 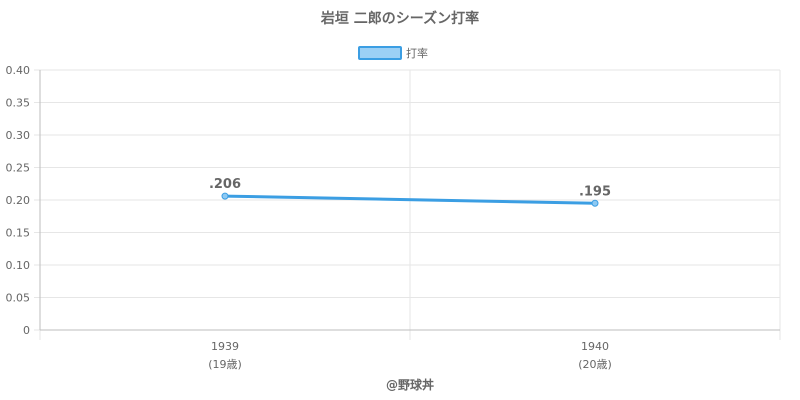 What do you see at coordinates (18, 233) in the screenshot?
I see `y-tick-label: 0.15` at bounding box center [18, 233].